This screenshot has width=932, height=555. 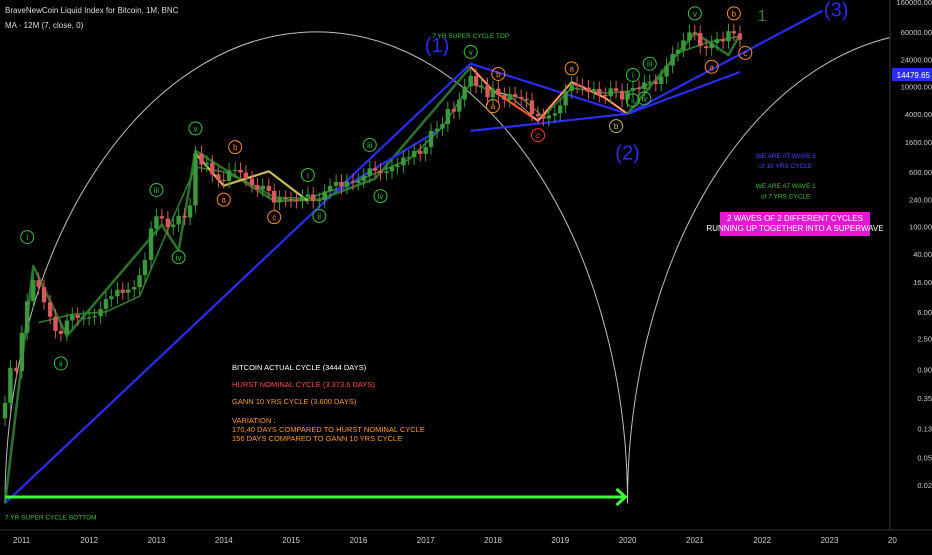 What do you see at coordinates (493, 540) in the screenshot?
I see `x-tick-label: 2018` at bounding box center [493, 540].